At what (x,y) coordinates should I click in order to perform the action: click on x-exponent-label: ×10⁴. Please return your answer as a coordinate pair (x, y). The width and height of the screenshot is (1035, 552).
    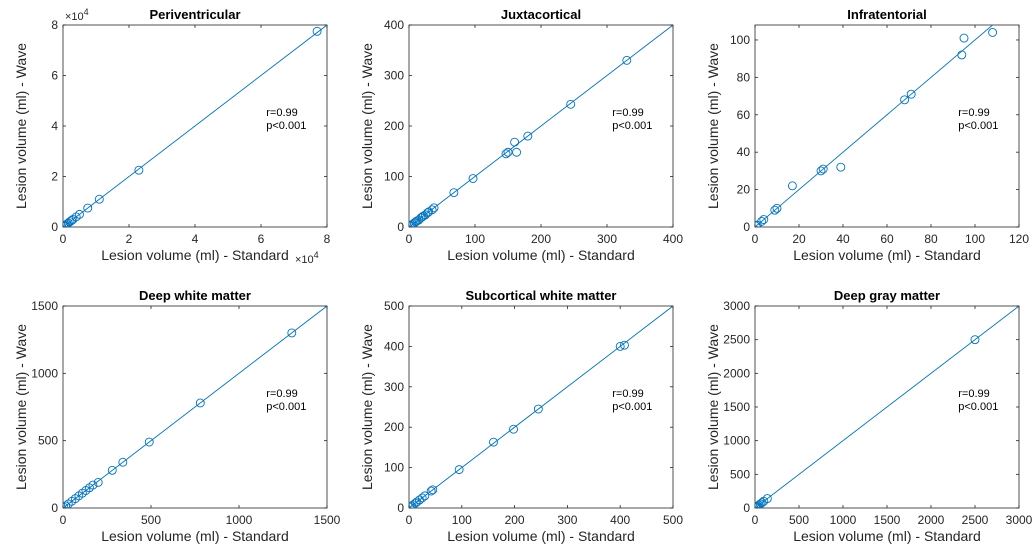
    Looking at the image, I should click on (307, 258).